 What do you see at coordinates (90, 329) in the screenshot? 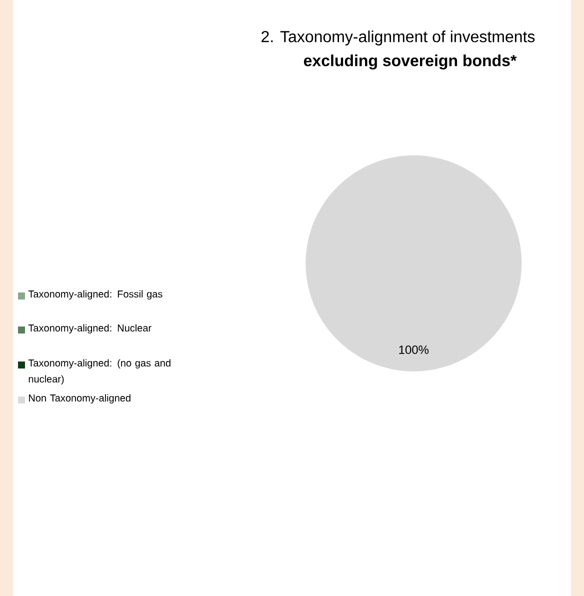
I see `legend-label: Taxonomy-aligned: Nuclear` at bounding box center [90, 329].